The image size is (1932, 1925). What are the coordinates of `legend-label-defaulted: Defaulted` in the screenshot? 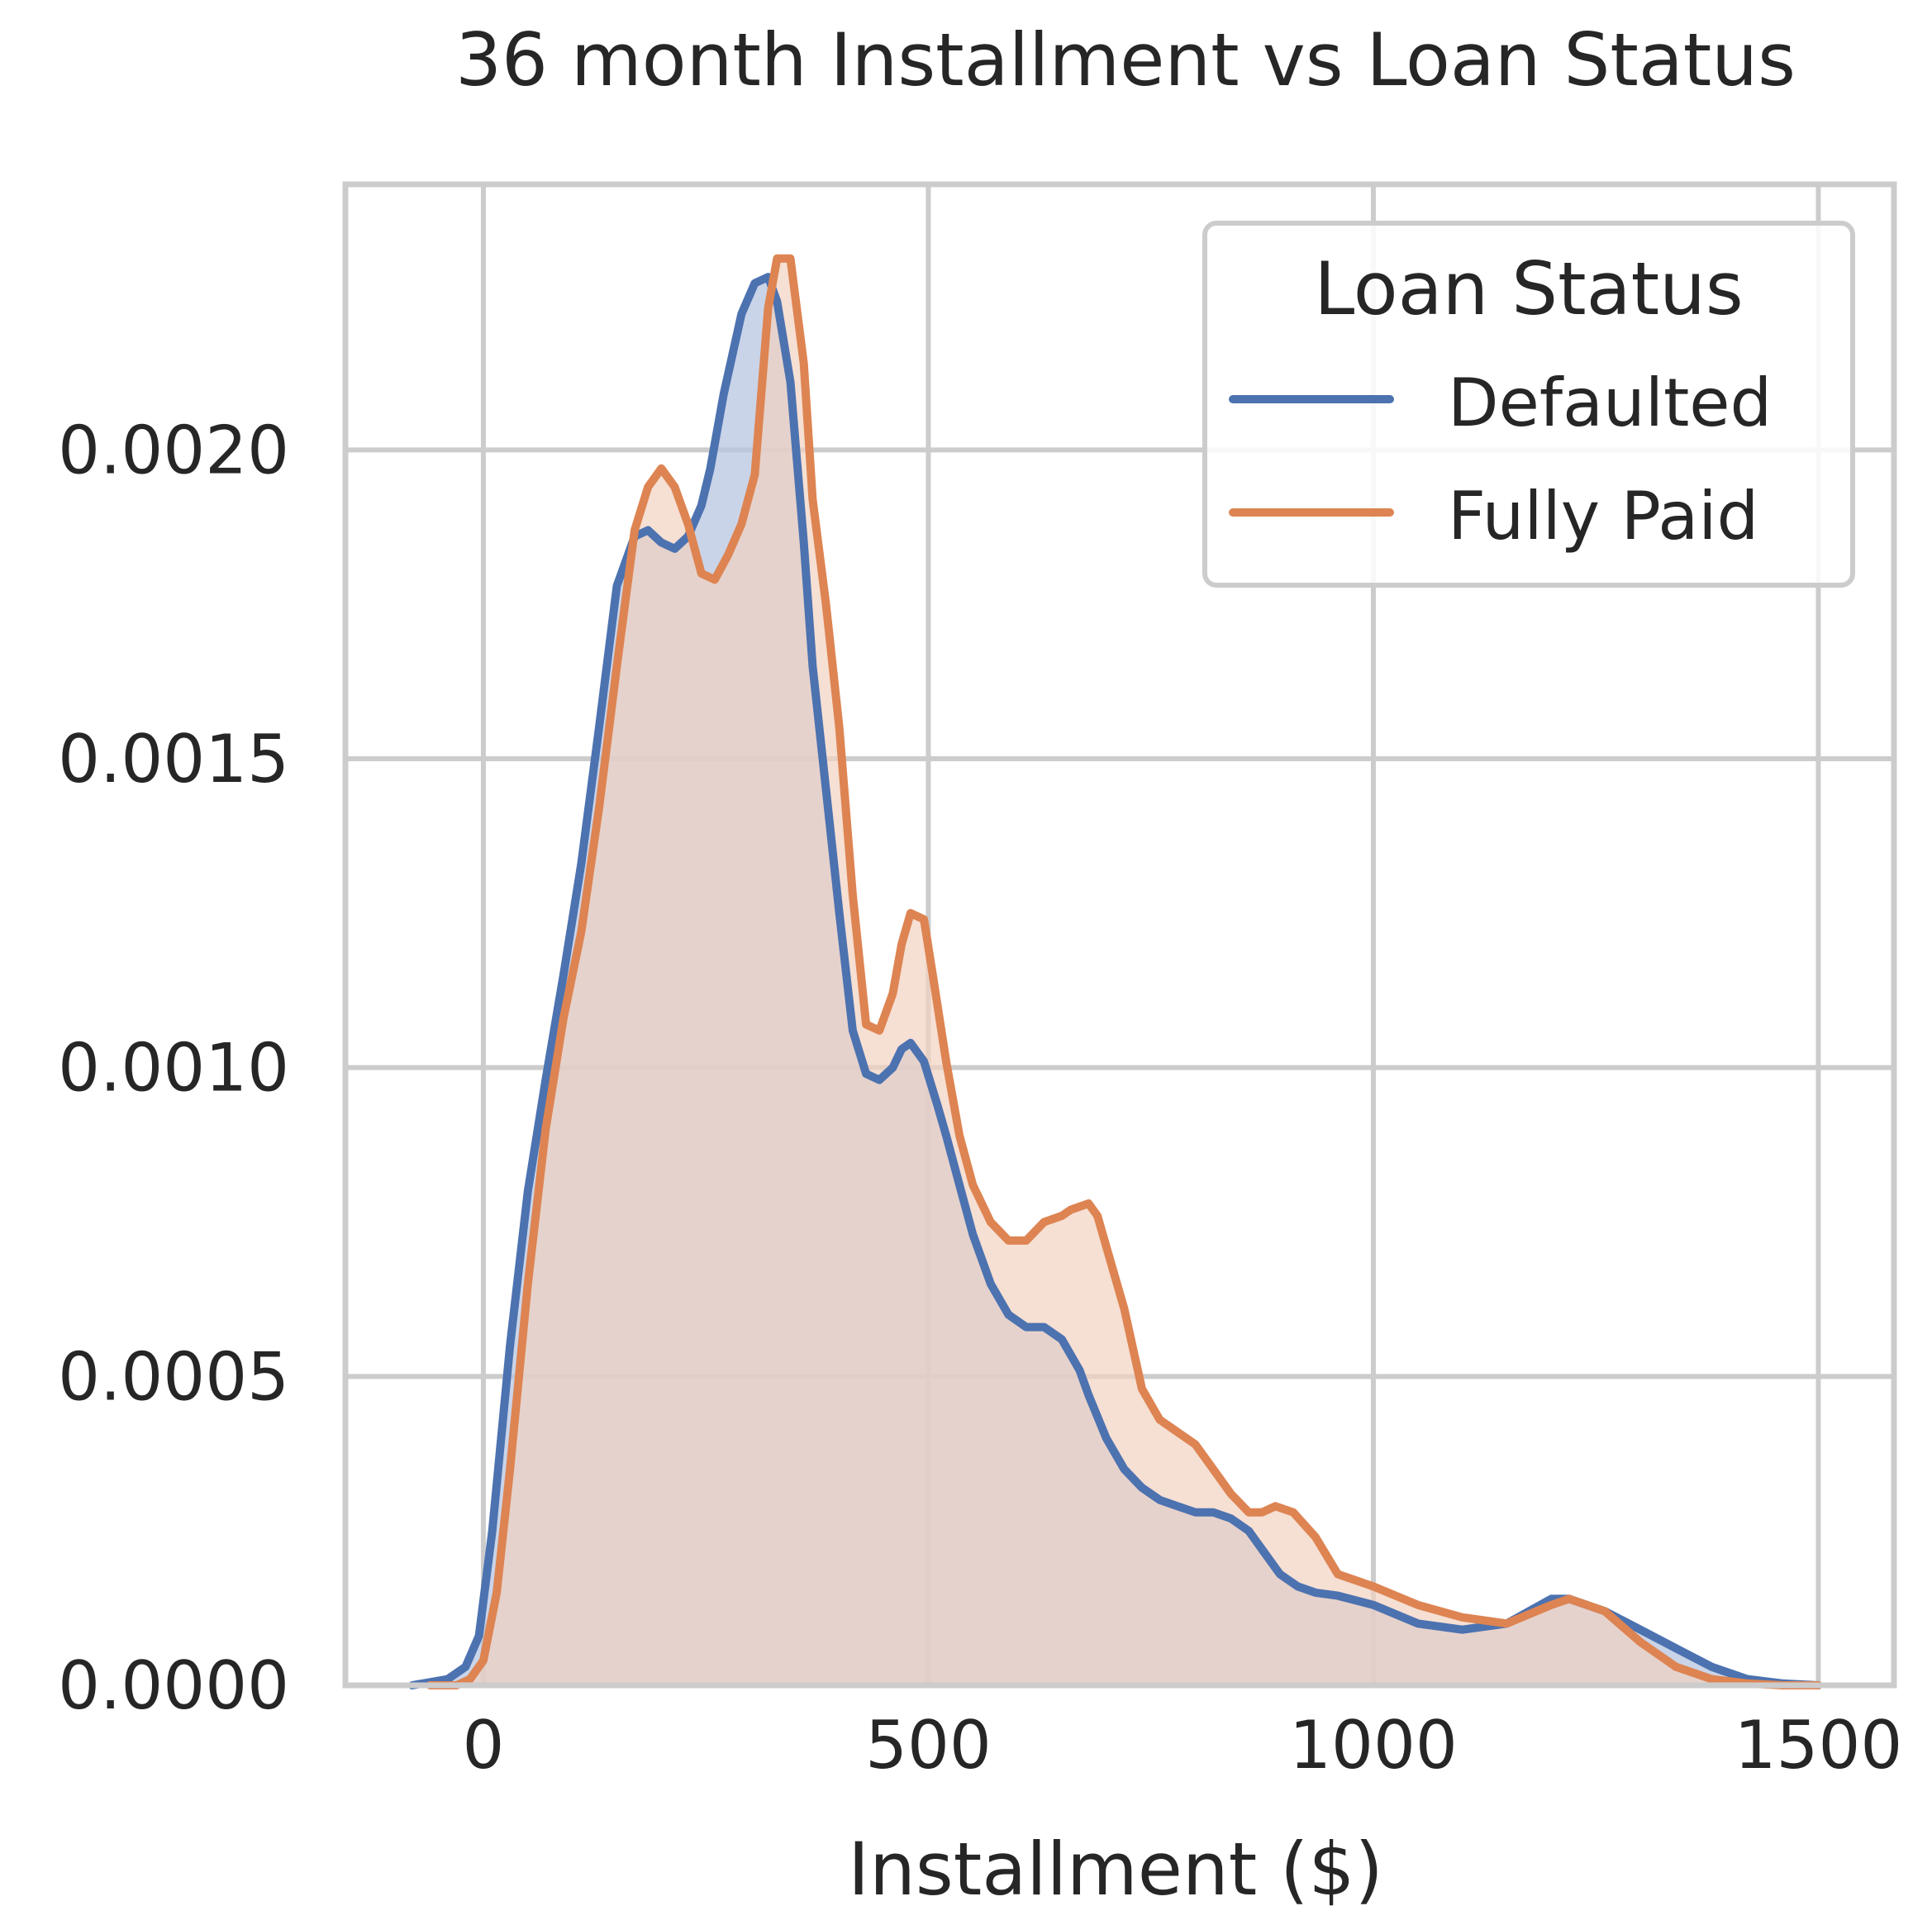 It's located at (1610, 403).